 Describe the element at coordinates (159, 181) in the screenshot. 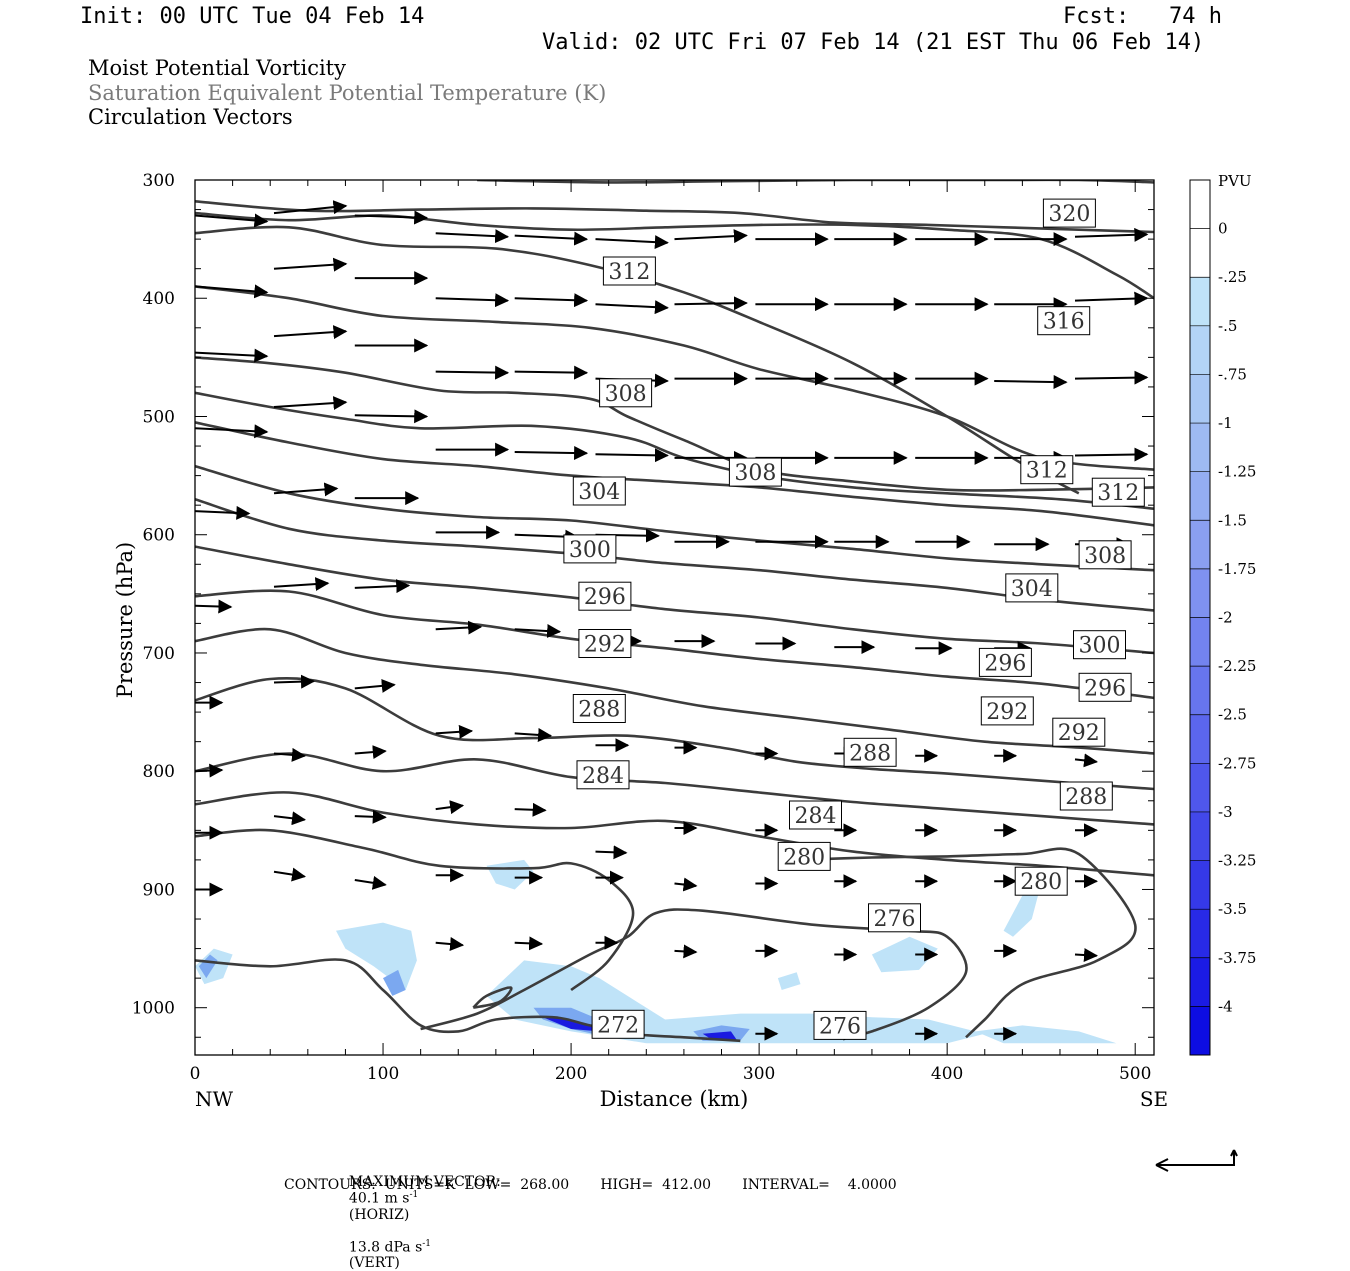

I see `y-tick-label: 300` at that location.